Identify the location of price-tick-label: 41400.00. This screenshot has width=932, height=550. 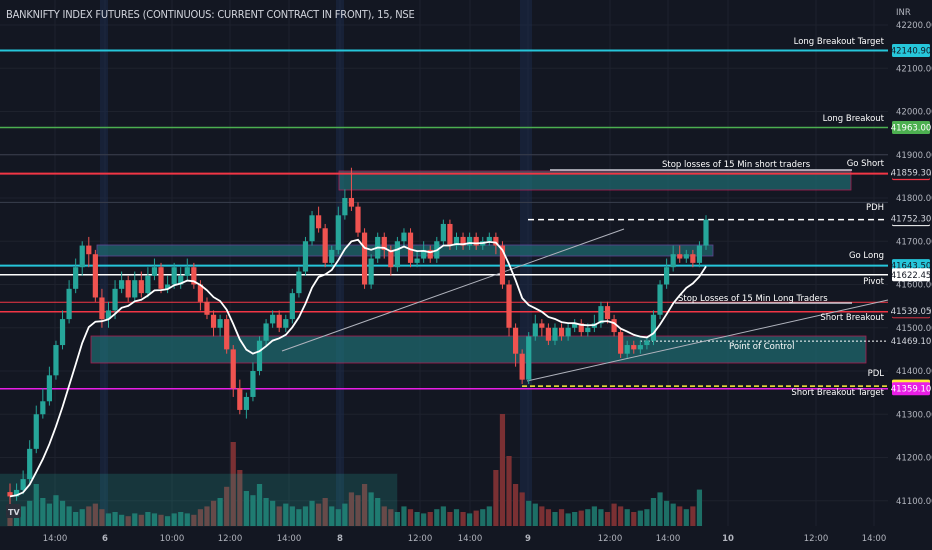
(914, 372).